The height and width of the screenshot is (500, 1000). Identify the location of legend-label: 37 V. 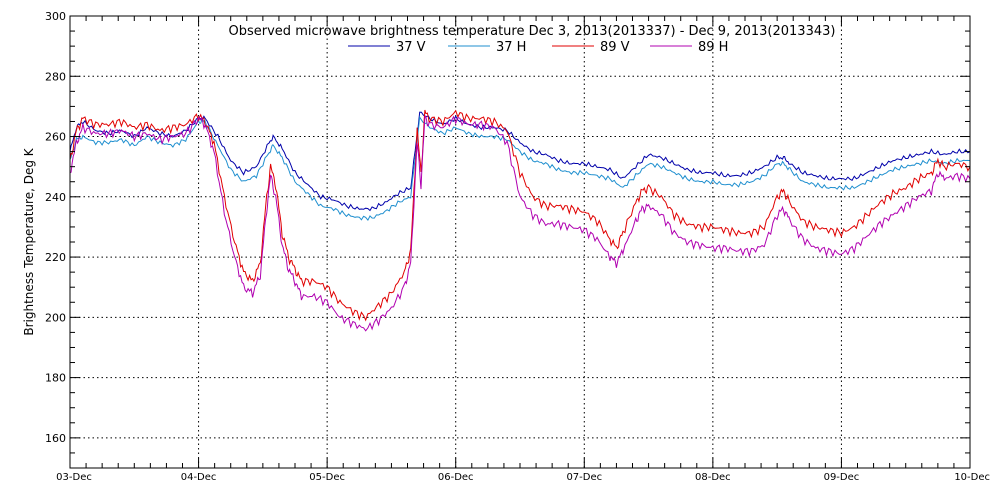
(411, 47).